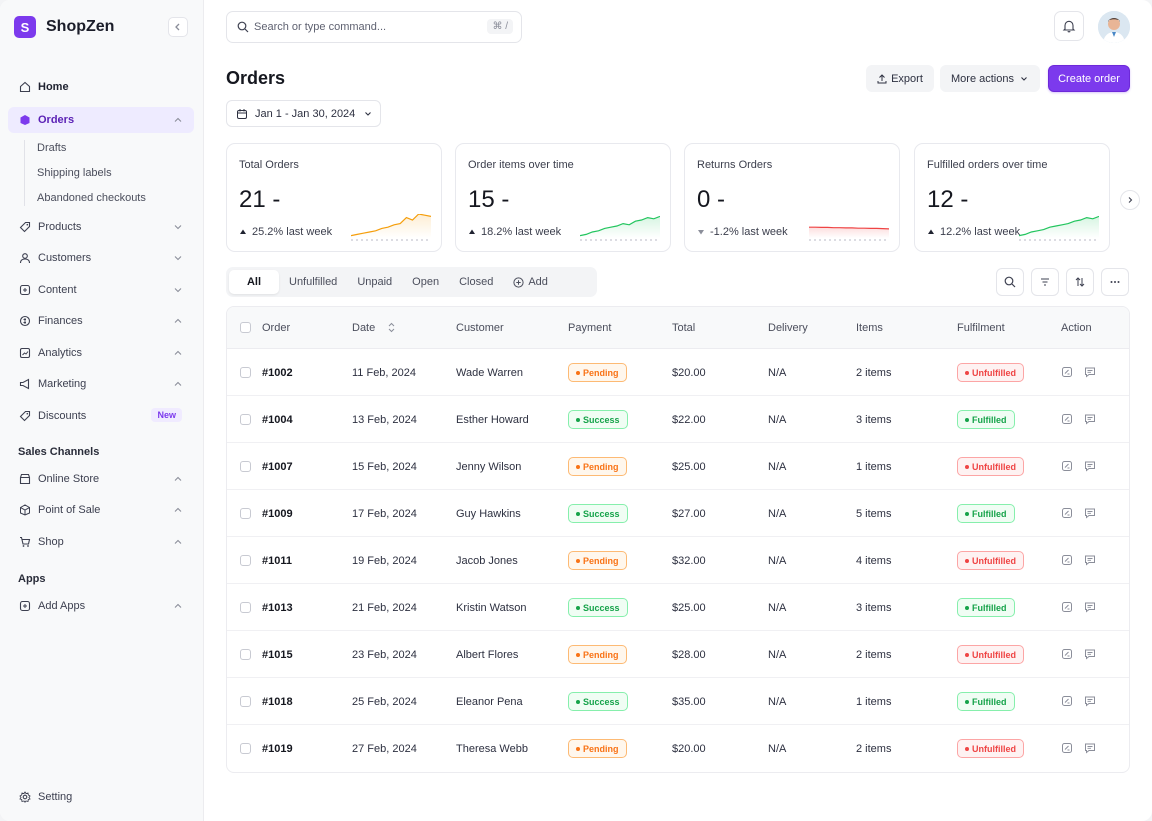 This screenshot has width=1152, height=821. I want to click on order-id: #1002, so click(277, 373).